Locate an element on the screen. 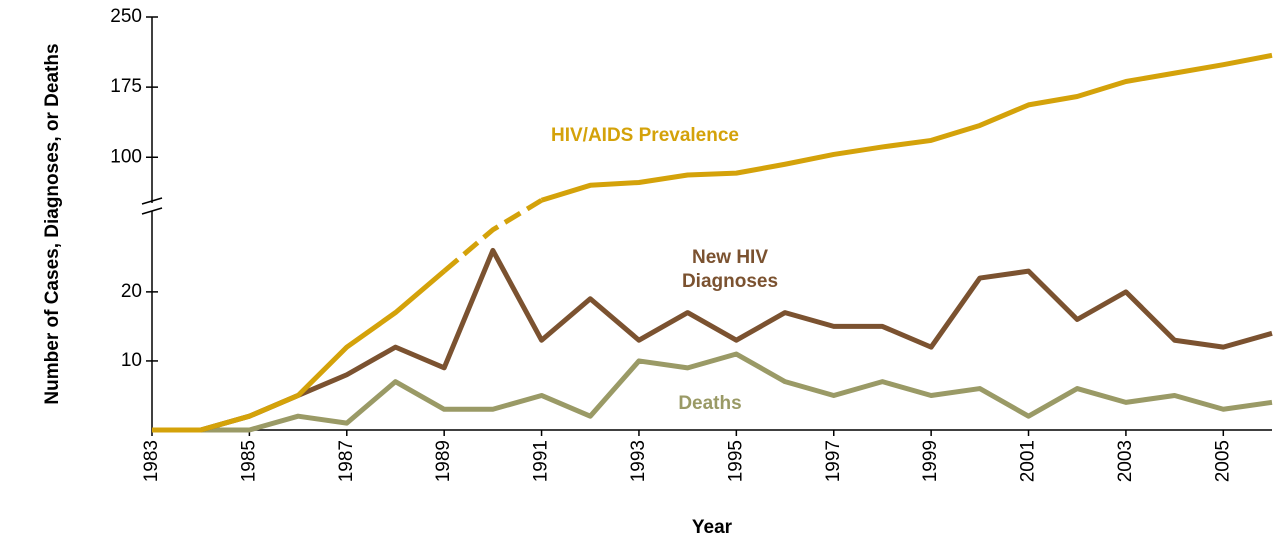 Image resolution: width=1275 pixels, height=542 pixels. x-tick-label: 1985 is located at coordinates (248, 461).